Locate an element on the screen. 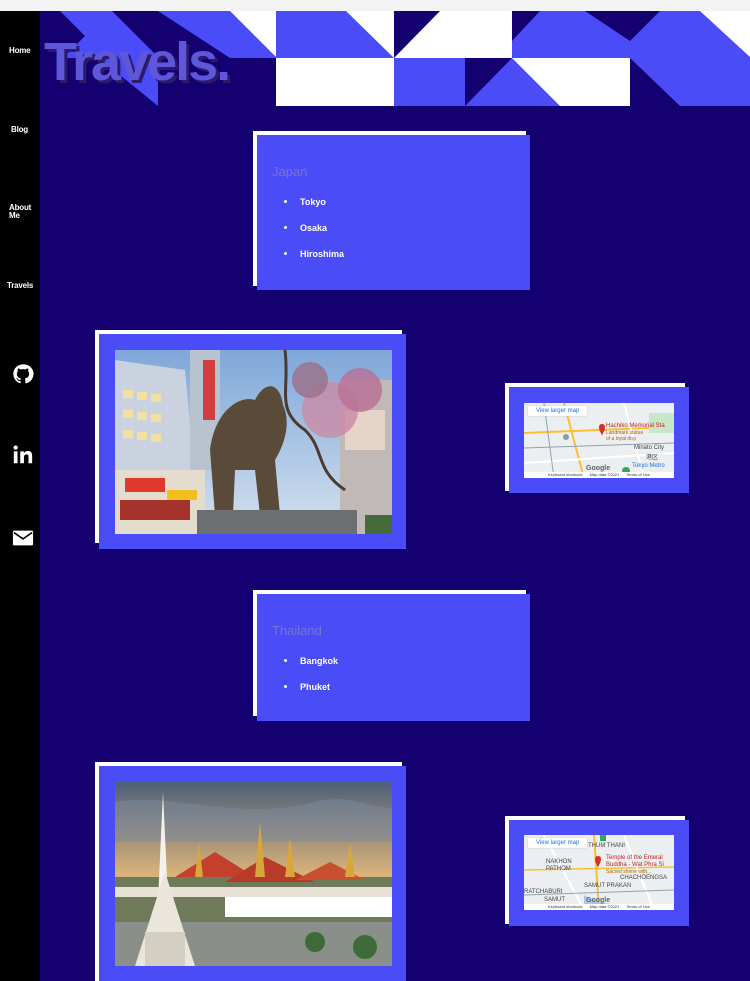 The height and width of the screenshot is (981, 750). city-list: Bangkok Phuket is located at coordinates (311, 682).